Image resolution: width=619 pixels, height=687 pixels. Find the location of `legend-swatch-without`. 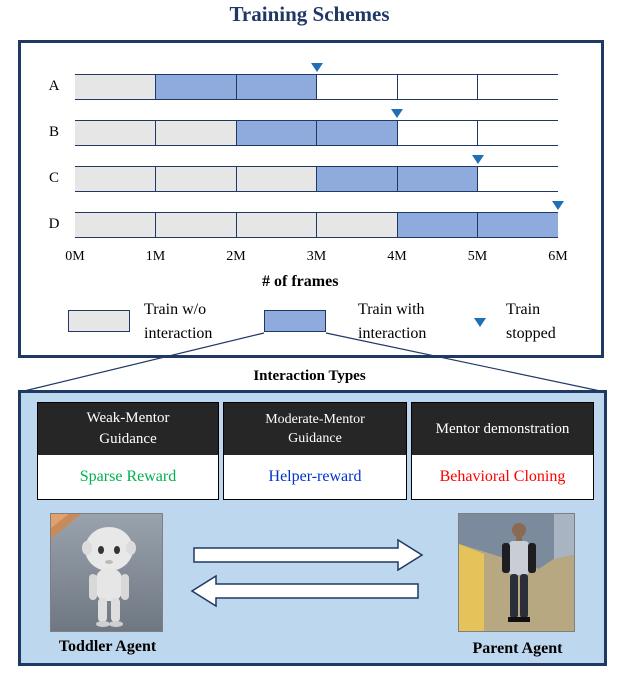

legend-swatch-without is located at coordinates (99, 321).